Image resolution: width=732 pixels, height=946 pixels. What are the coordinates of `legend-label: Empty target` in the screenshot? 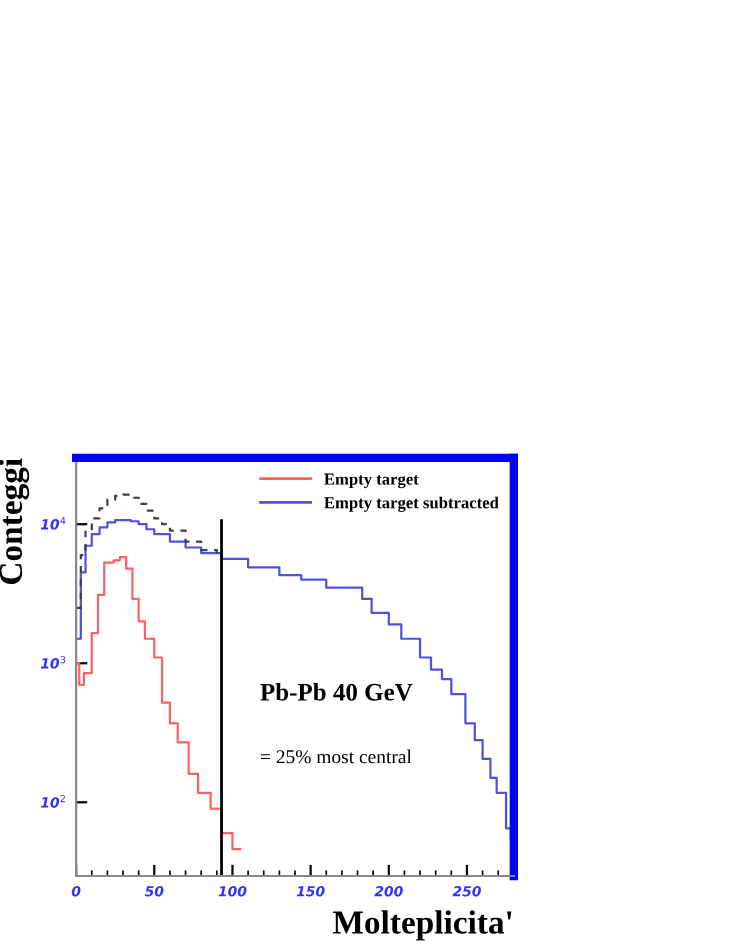 It's located at (371, 481).